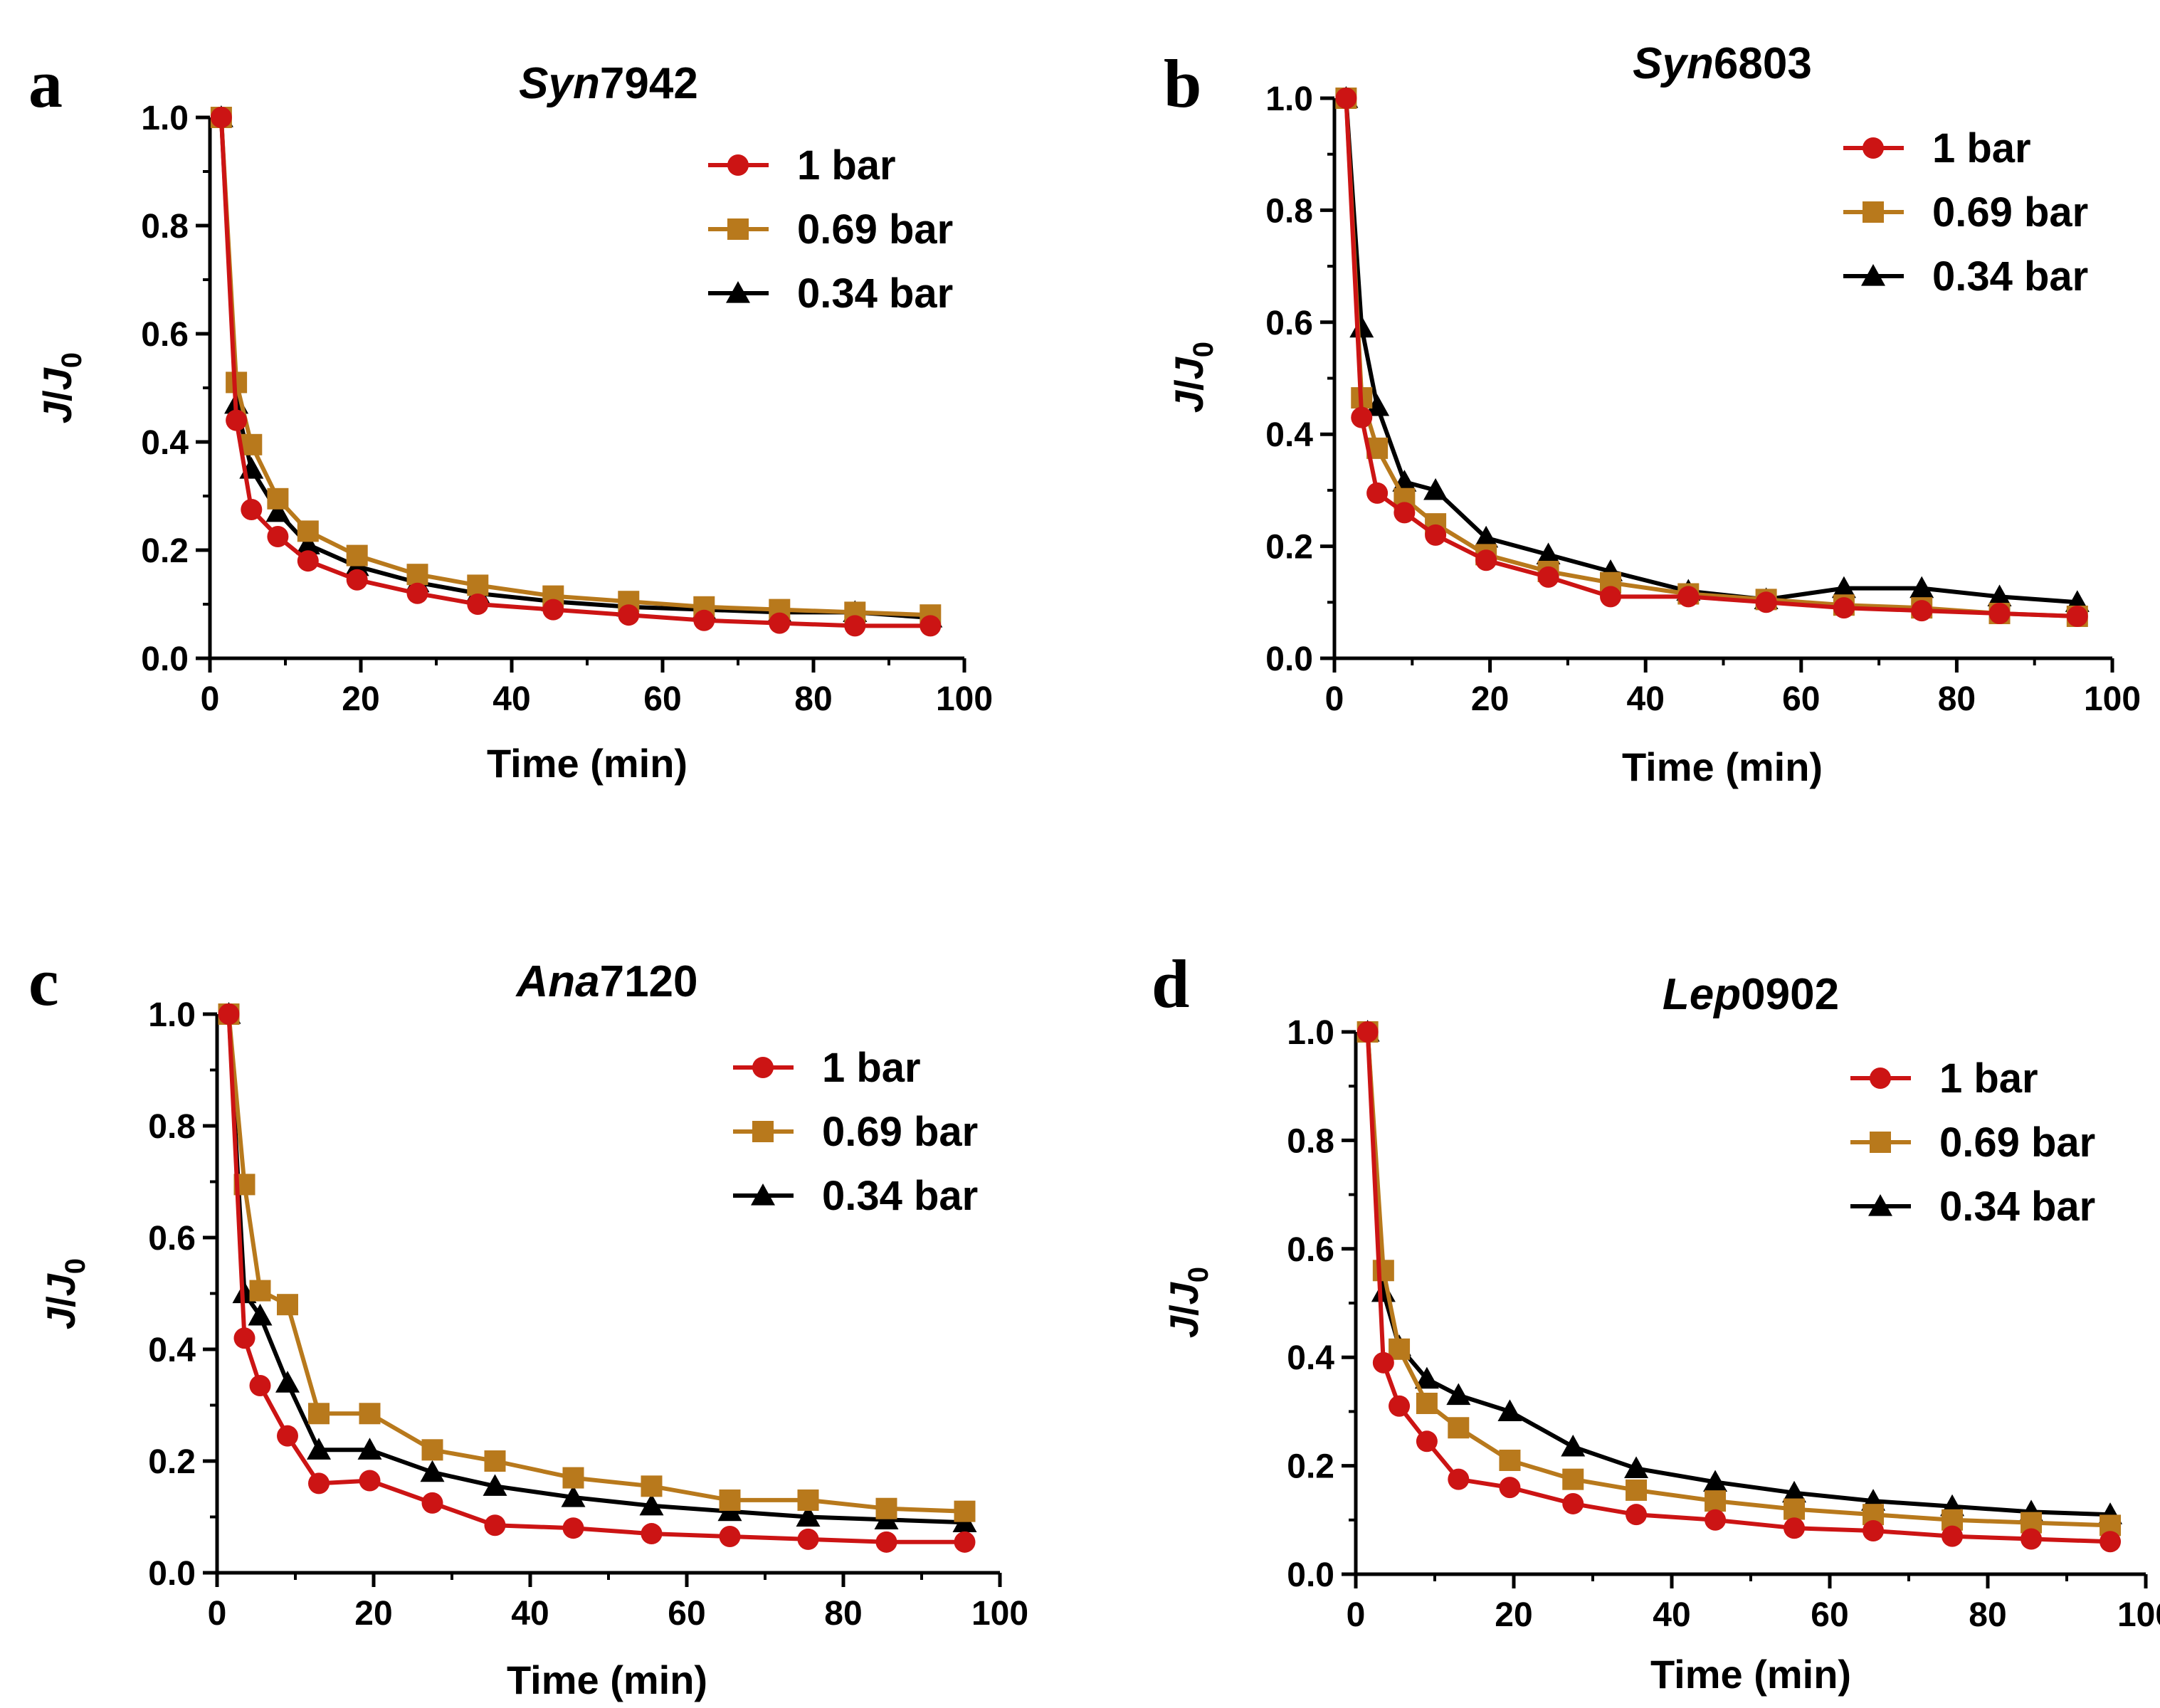 Image resolution: width=2160 pixels, height=1708 pixels. I want to click on panel-c-series-0-69-bar, so click(597, 1262).